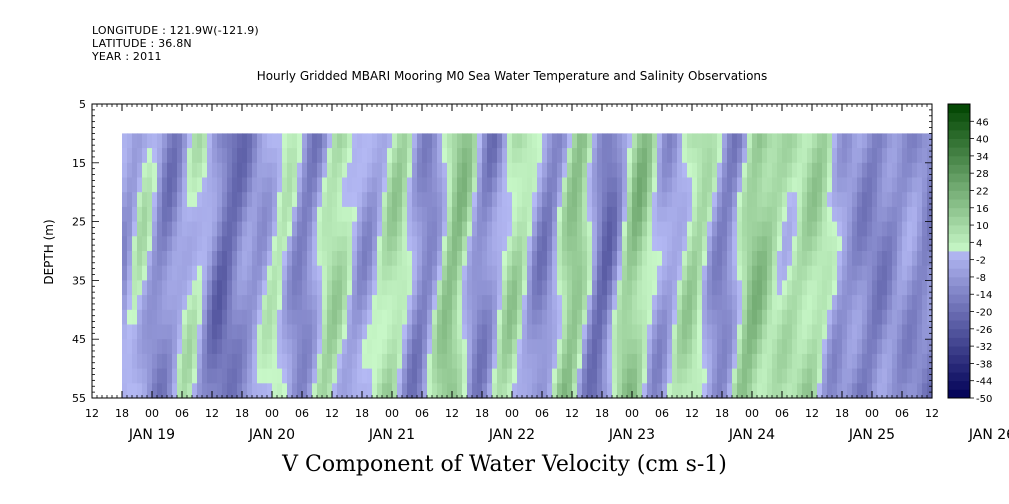 The image size is (1009, 504). Describe the element at coordinates (984, 364) in the screenshot. I see `colorbar-tick-label: -38` at that location.